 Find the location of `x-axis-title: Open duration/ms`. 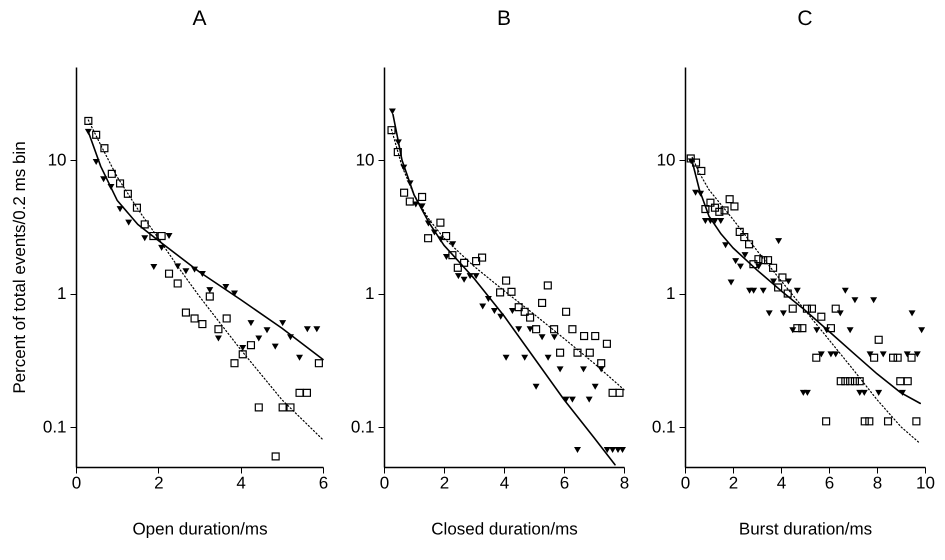

x-axis-title: Open duration/ms is located at coordinates (200, 529).